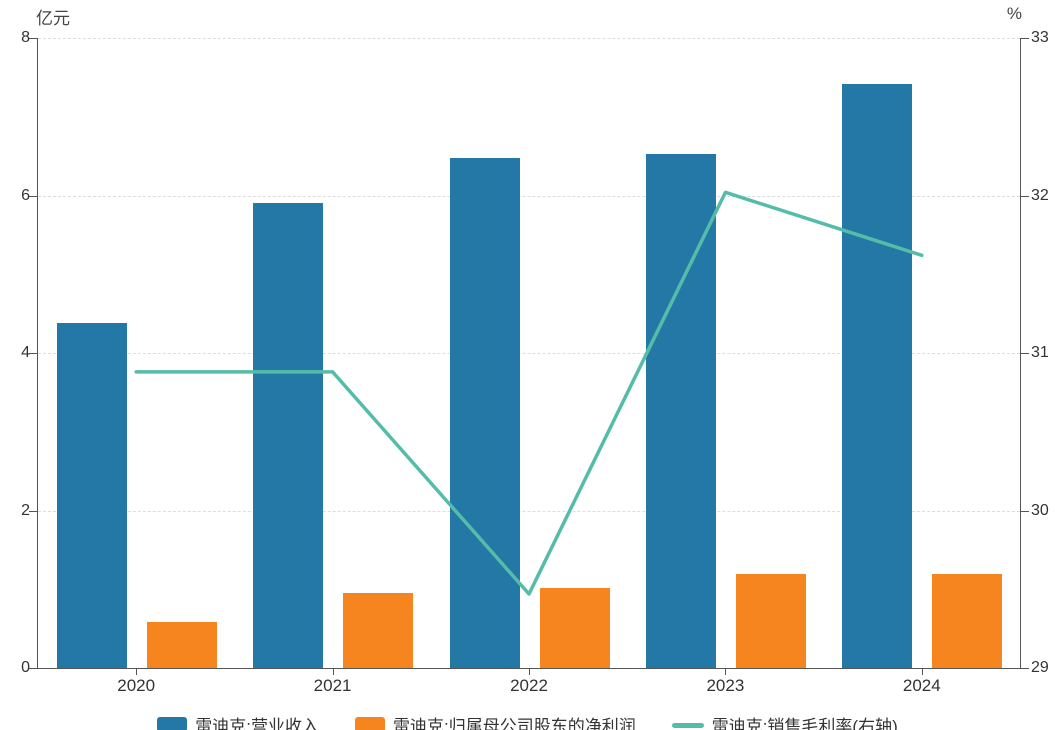  What do you see at coordinates (921, 685) in the screenshot?
I see `x-axis-tick-label: 2024` at bounding box center [921, 685].